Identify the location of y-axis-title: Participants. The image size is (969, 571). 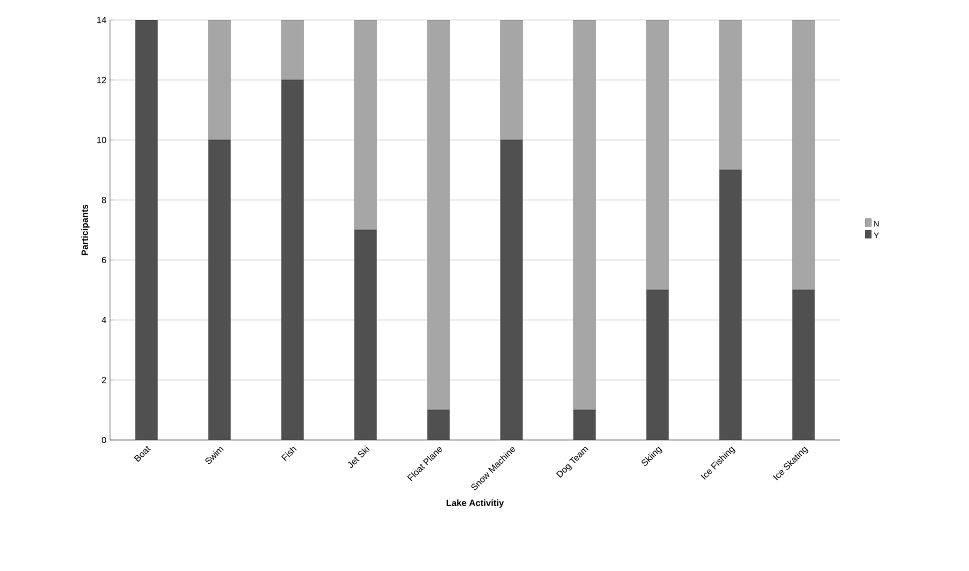
(85, 230).